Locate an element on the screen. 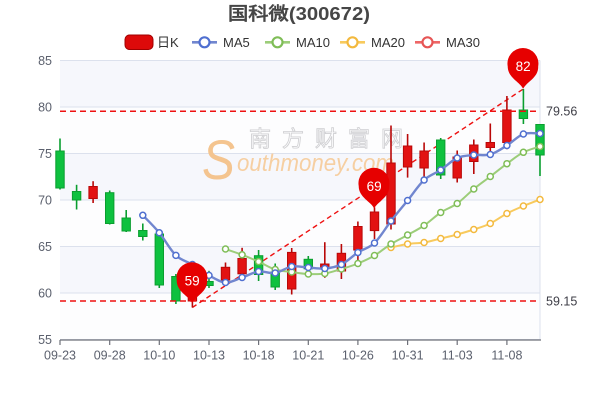 The image size is (600, 405). svg-text: 11-03 is located at coordinates (457, 356).